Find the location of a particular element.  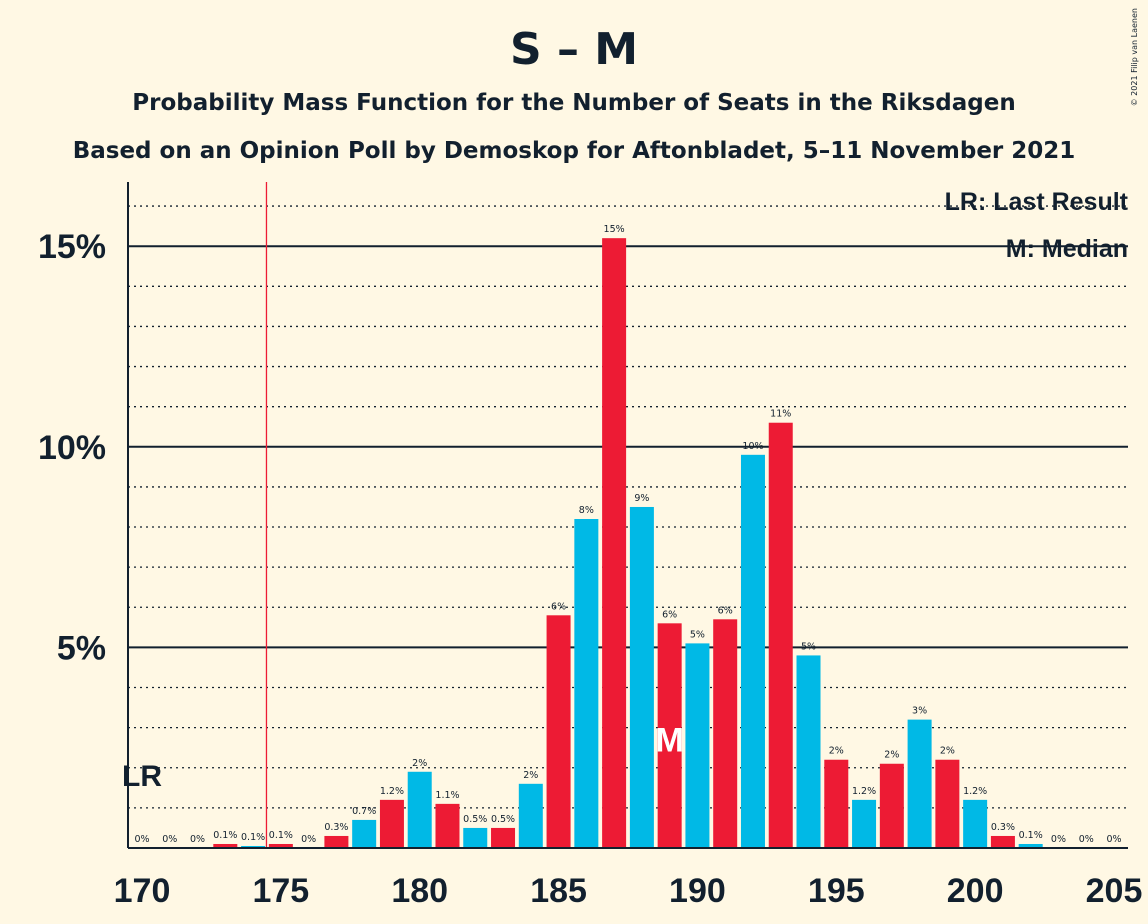

legend-last-result: LR: Last Result is located at coordinates (1037, 202).